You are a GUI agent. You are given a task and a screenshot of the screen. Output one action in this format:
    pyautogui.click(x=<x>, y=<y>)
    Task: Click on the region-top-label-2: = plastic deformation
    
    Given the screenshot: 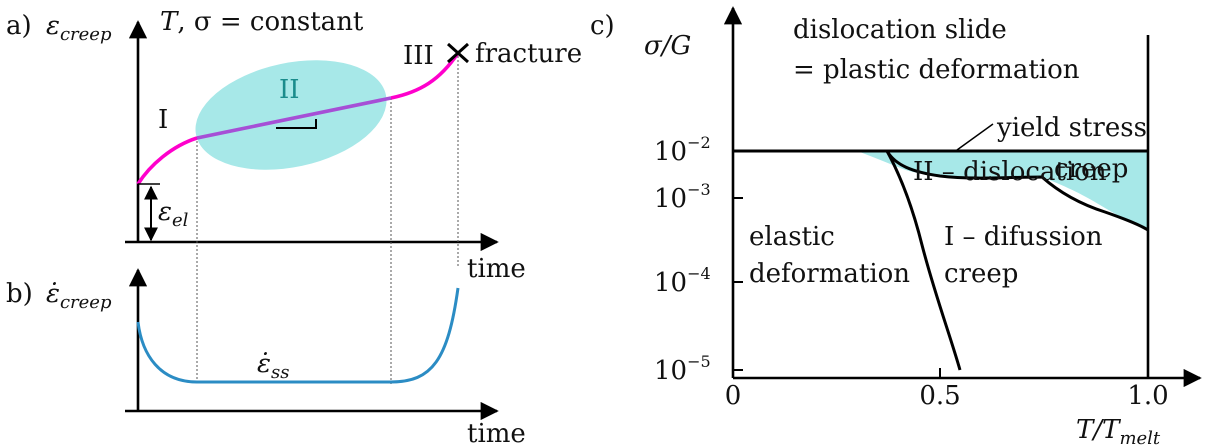 What is the action you would take?
    pyautogui.click(x=936, y=70)
    